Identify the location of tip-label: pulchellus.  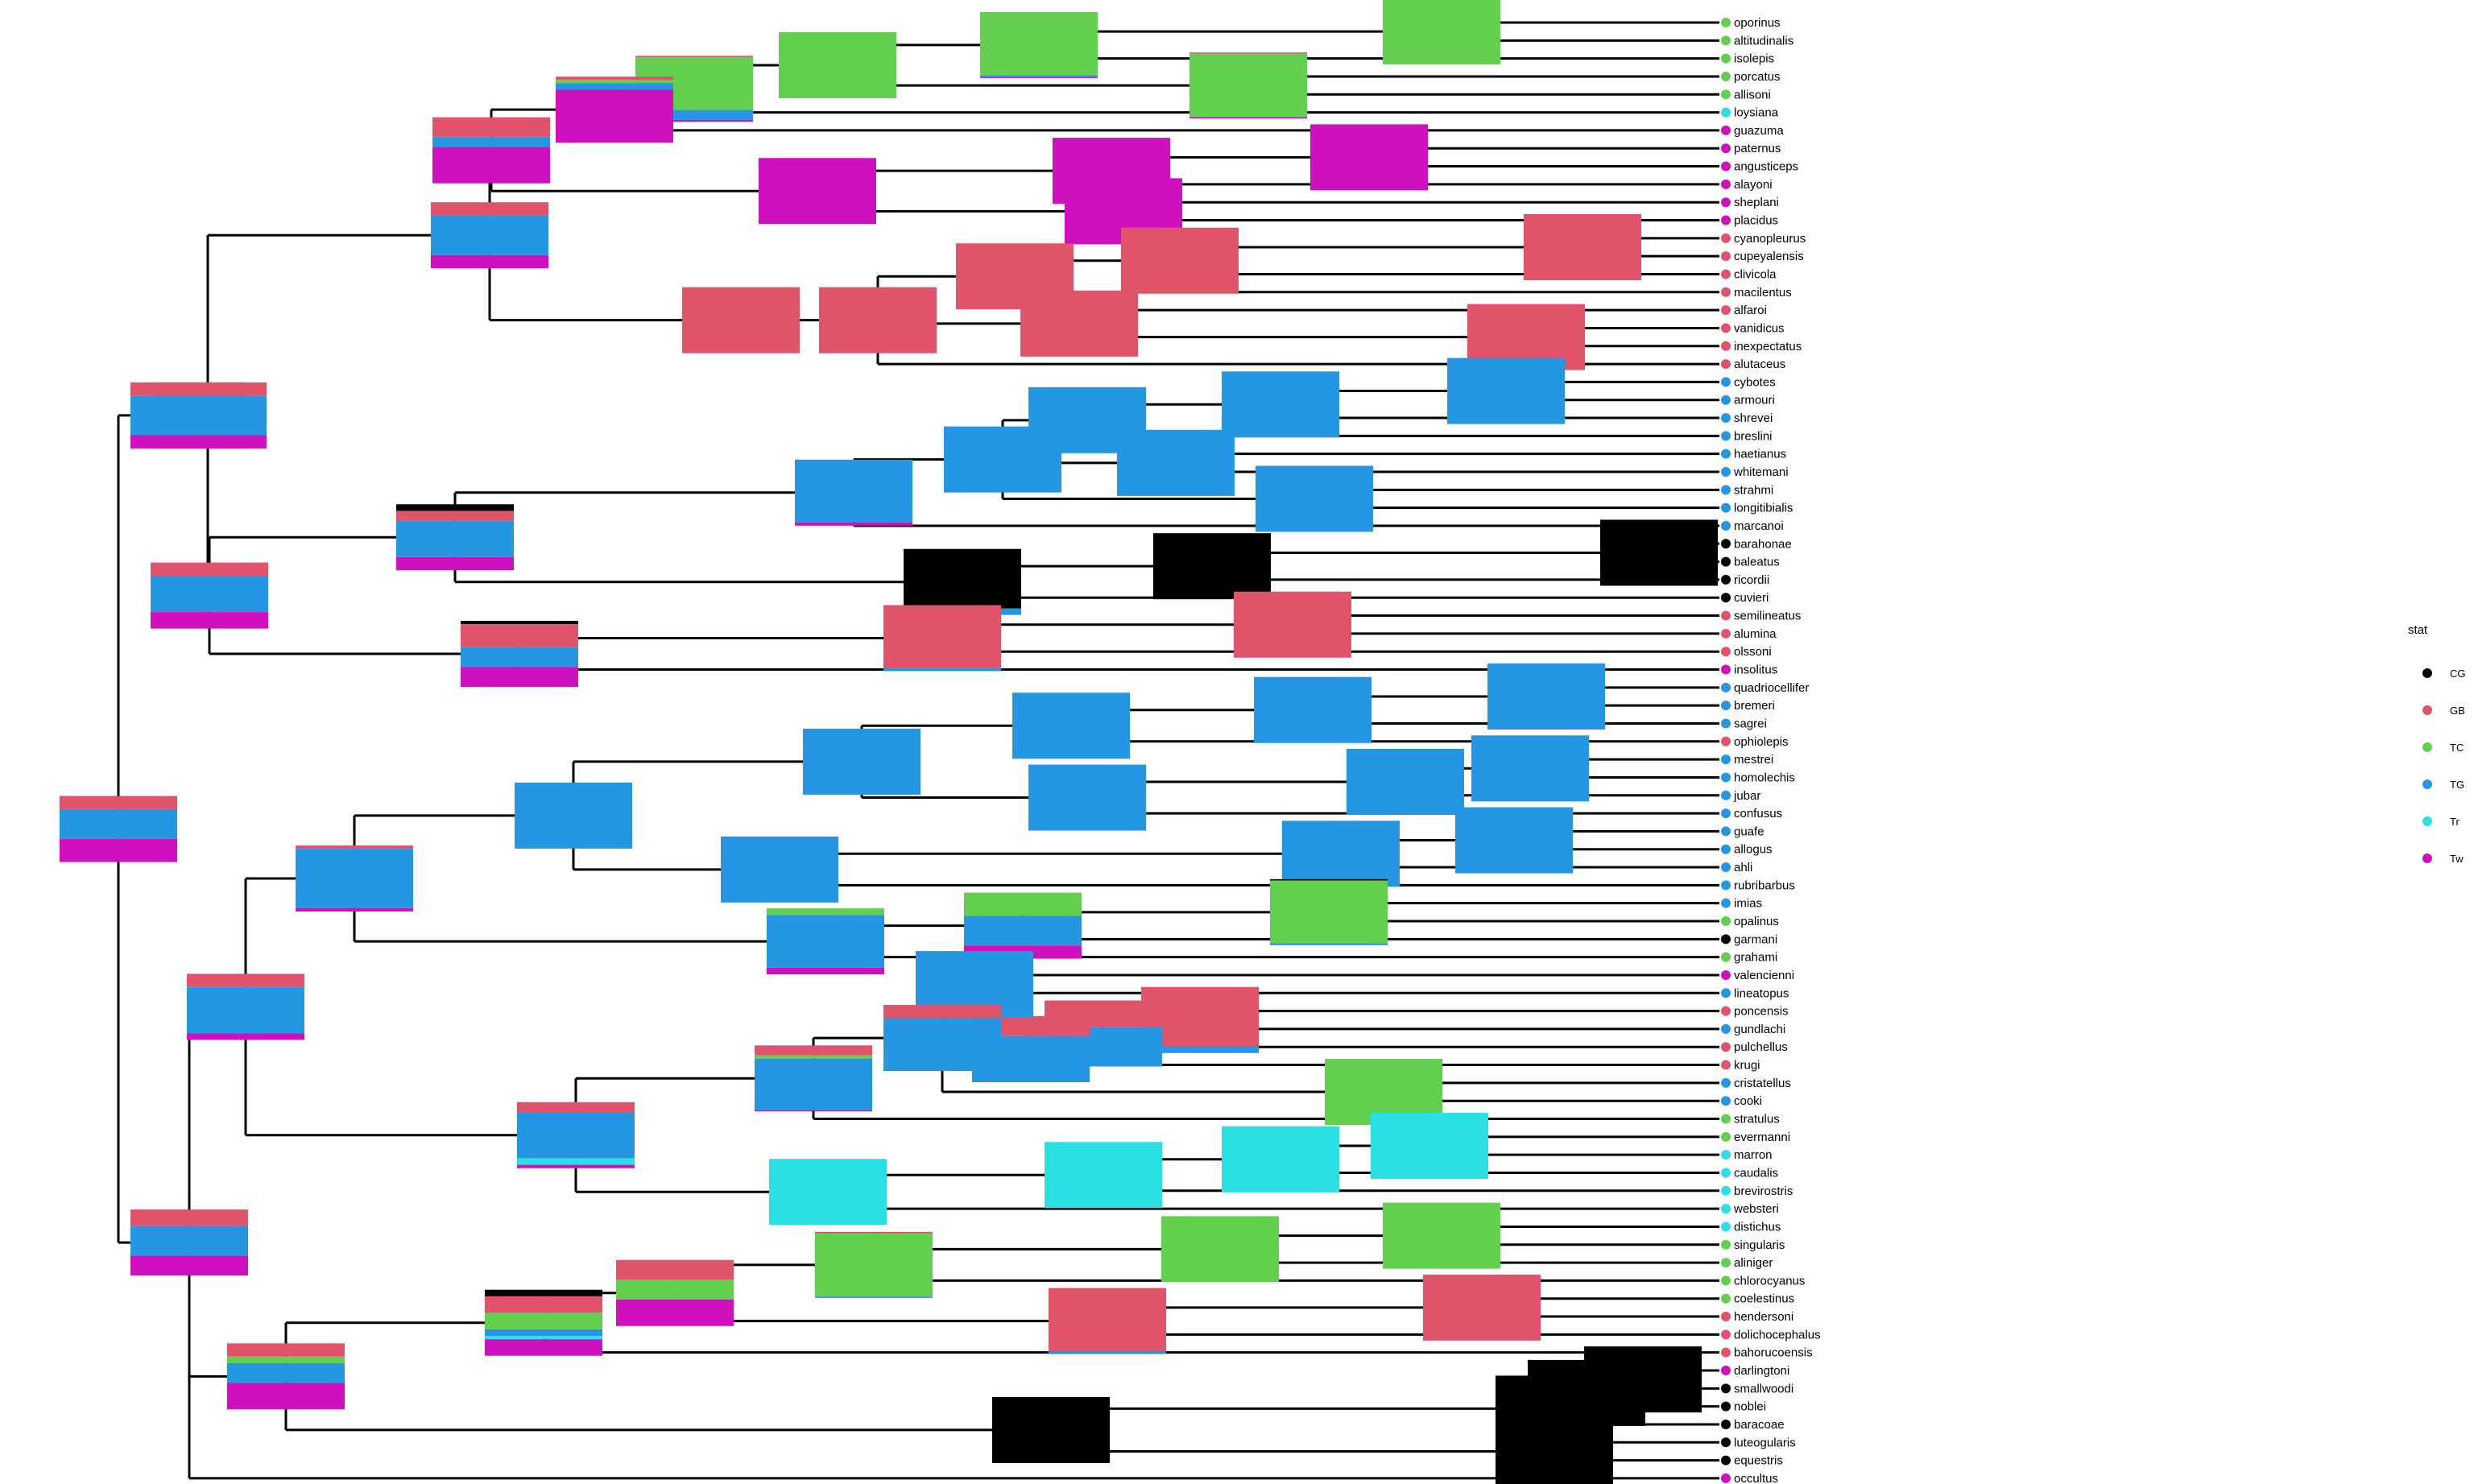
(1761, 1047).